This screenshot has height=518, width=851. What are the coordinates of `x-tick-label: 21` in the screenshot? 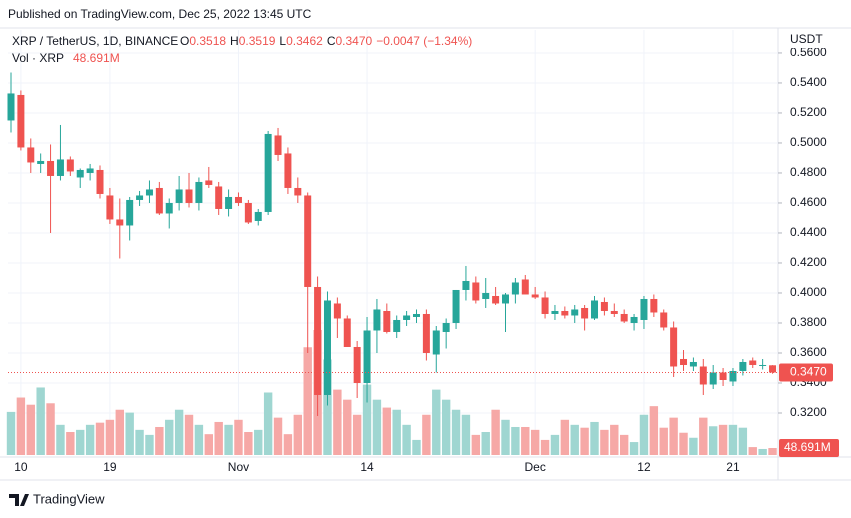 It's located at (733, 467).